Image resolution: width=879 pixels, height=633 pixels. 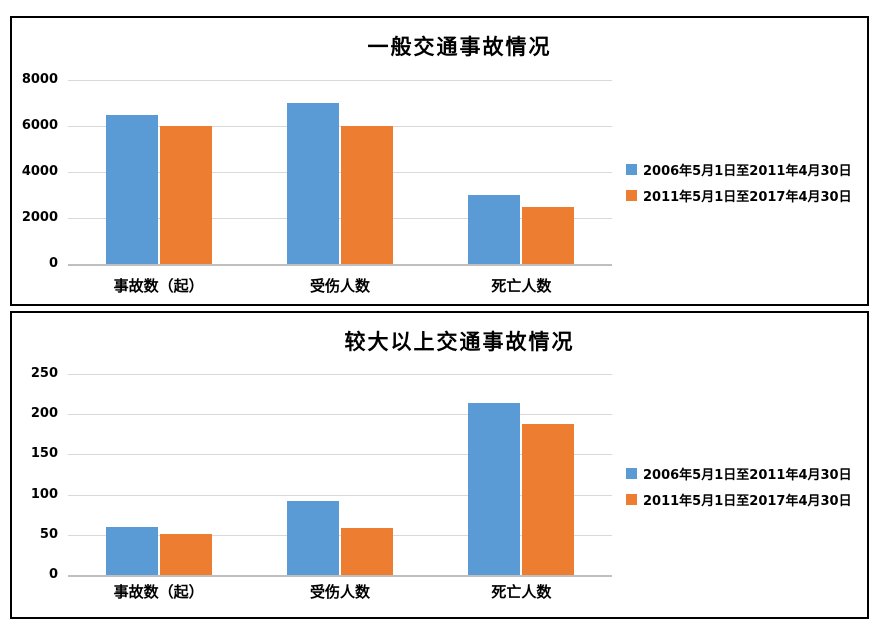 What do you see at coordinates (39, 125) in the screenshot?
I see `y-axis-tick-label: 6000` at bounding box center [39, 125].